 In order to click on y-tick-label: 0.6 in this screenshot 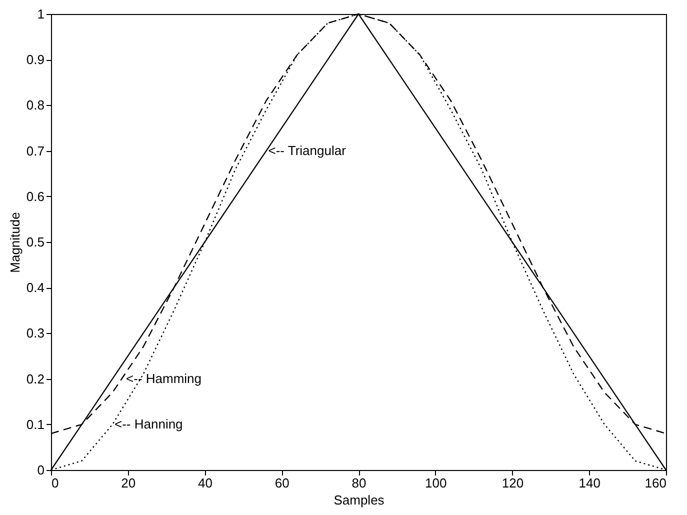, I will do `click(35, 196)`.